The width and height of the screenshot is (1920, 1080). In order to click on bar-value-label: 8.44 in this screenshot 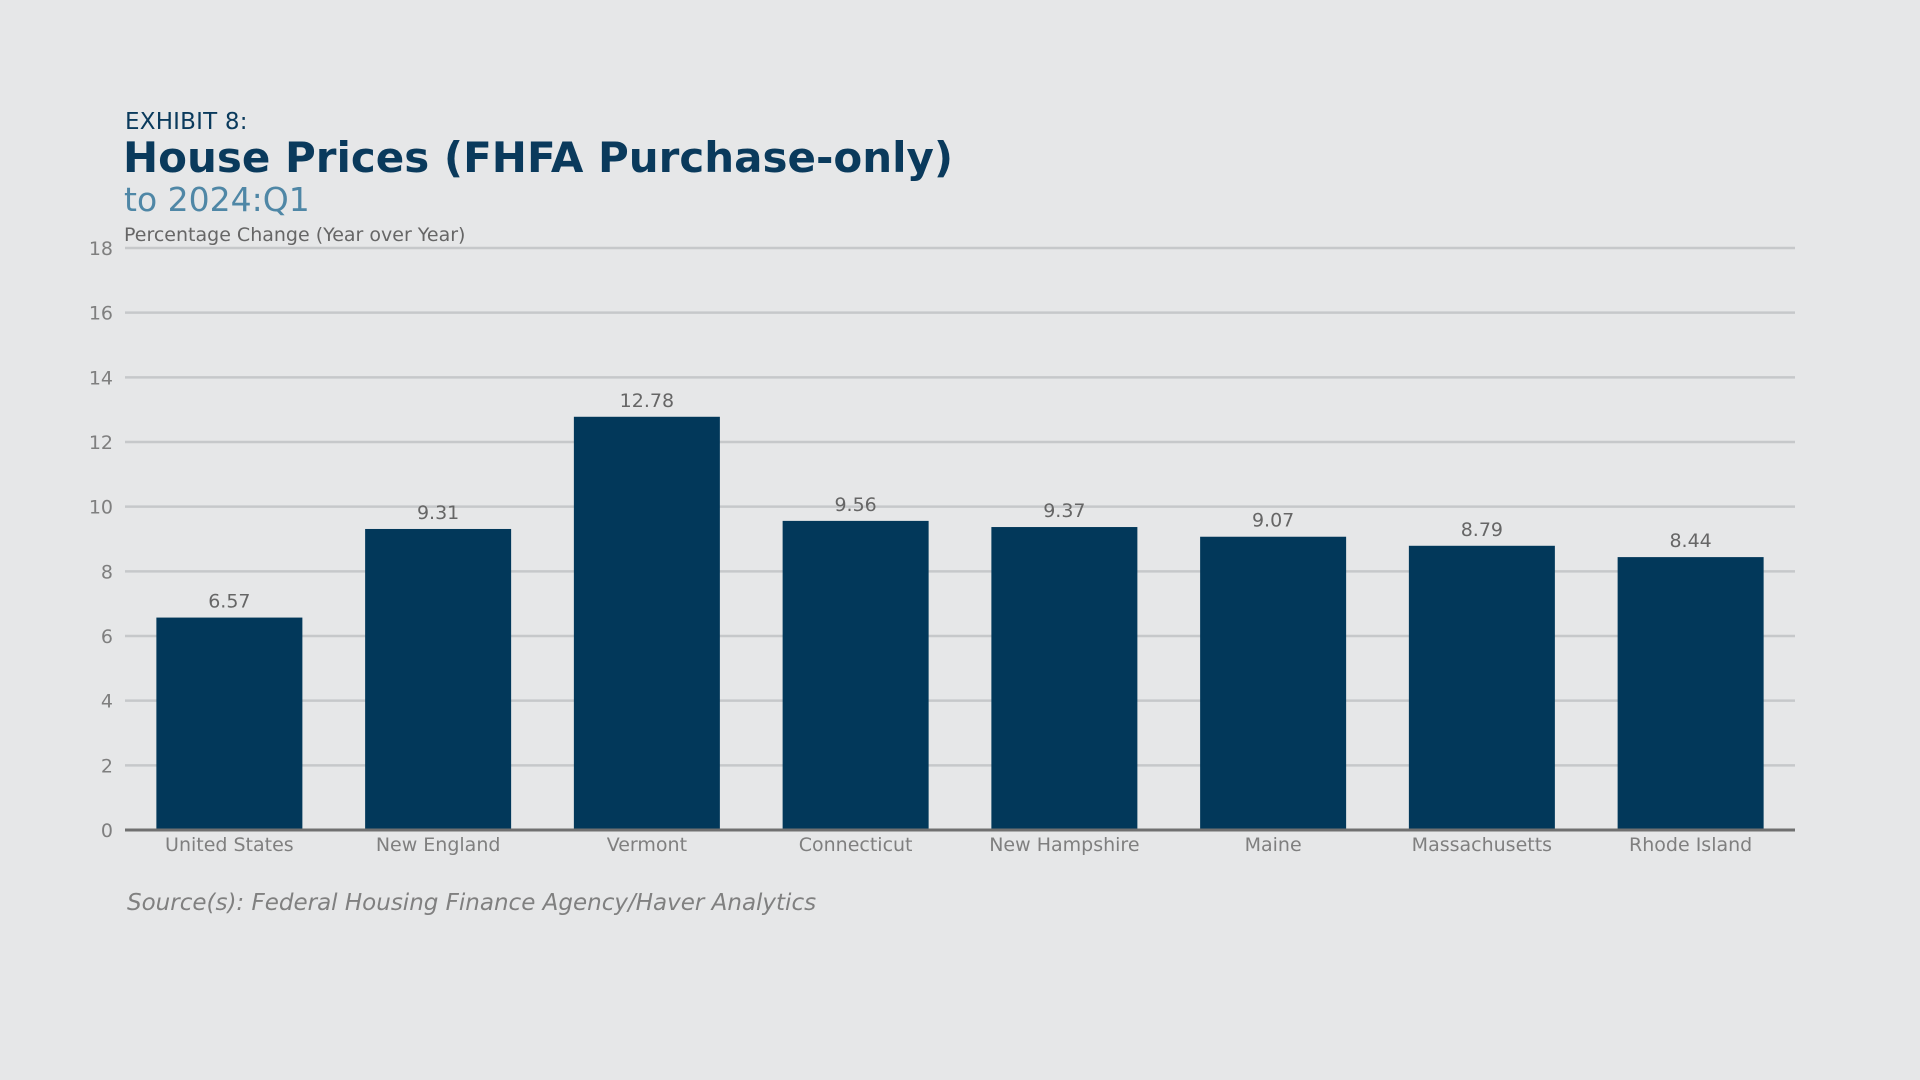, I will do `click(1690, 541)`.